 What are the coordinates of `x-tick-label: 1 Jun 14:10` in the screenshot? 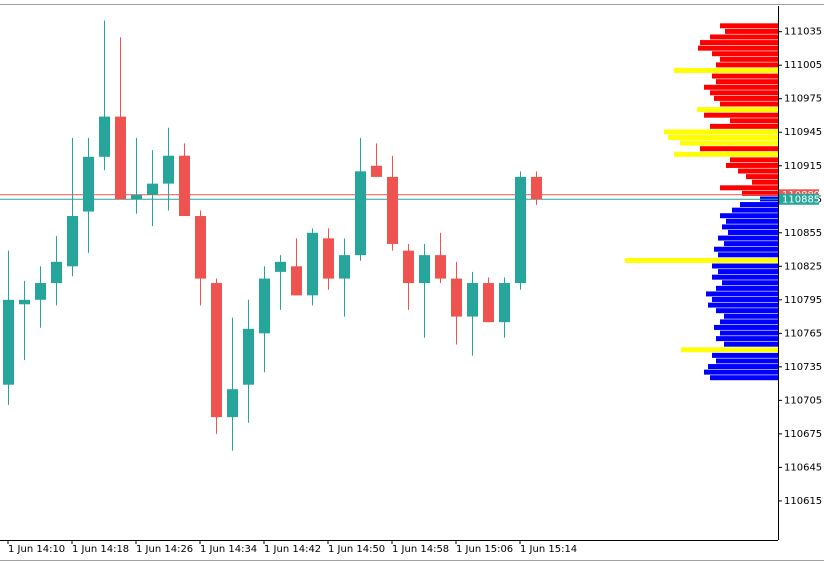 It's located at (36, 549).